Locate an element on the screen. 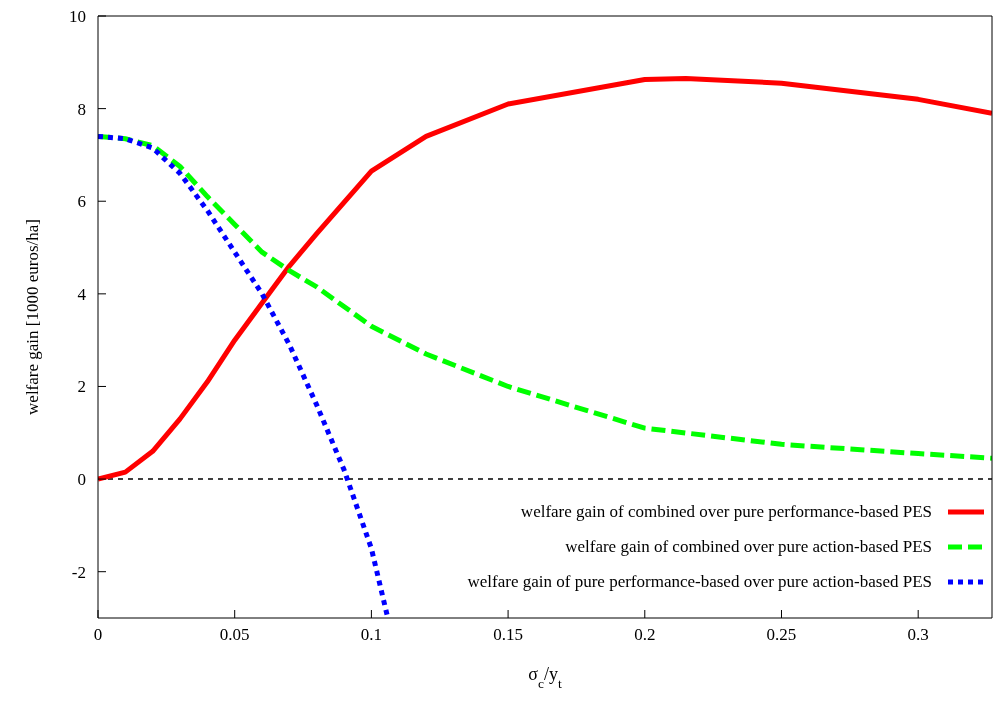  y-tick-label: 8 is located at coordinates (81, 109).